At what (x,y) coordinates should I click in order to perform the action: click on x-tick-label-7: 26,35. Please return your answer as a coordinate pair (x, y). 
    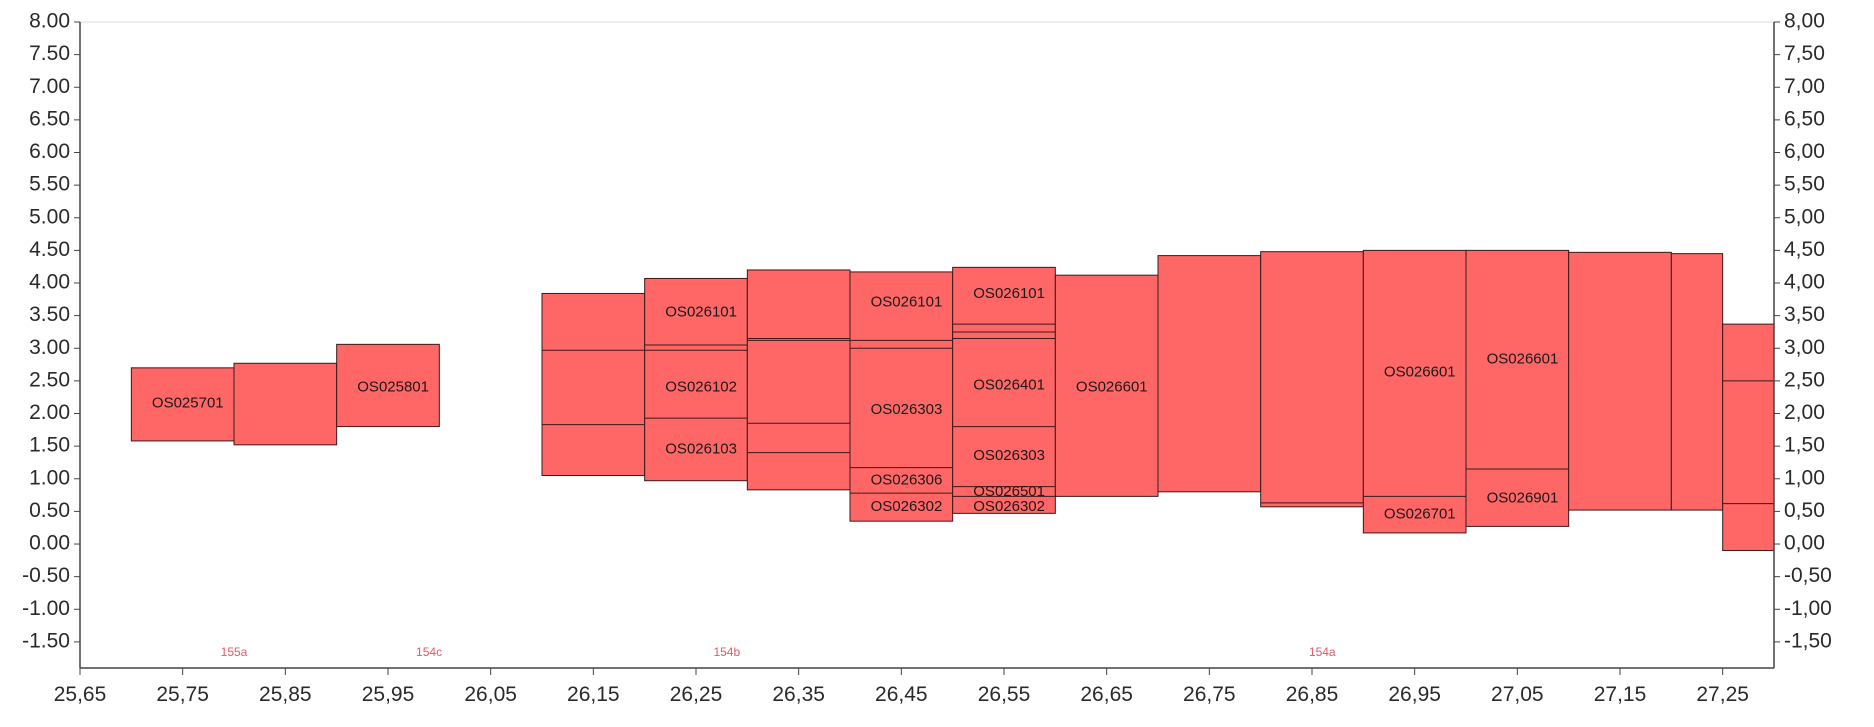
    Looking at the image, I should click on (798, 694).